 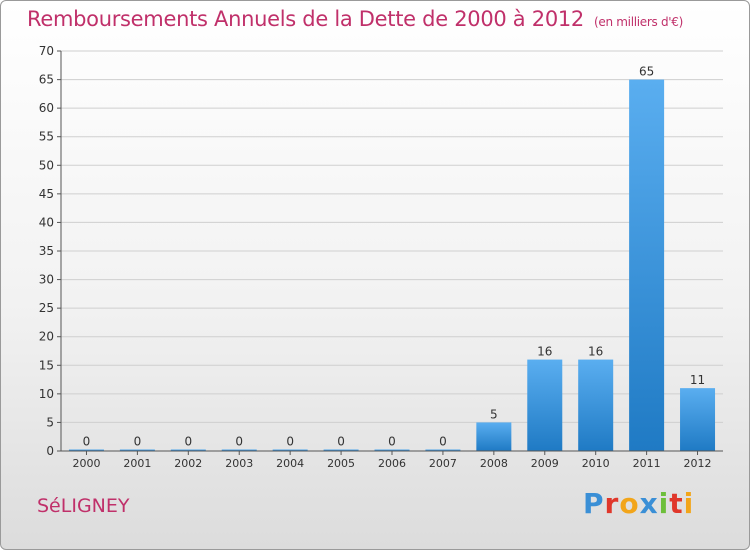 I want to click on bar-value-label: 65, so click(x=646, y=72).